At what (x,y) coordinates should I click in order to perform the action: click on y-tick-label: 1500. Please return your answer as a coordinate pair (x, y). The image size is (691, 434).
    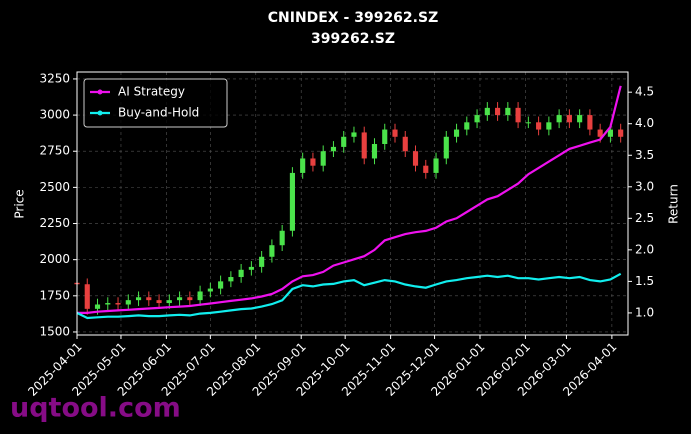
    Looking at the image, I should click on (54, 331).